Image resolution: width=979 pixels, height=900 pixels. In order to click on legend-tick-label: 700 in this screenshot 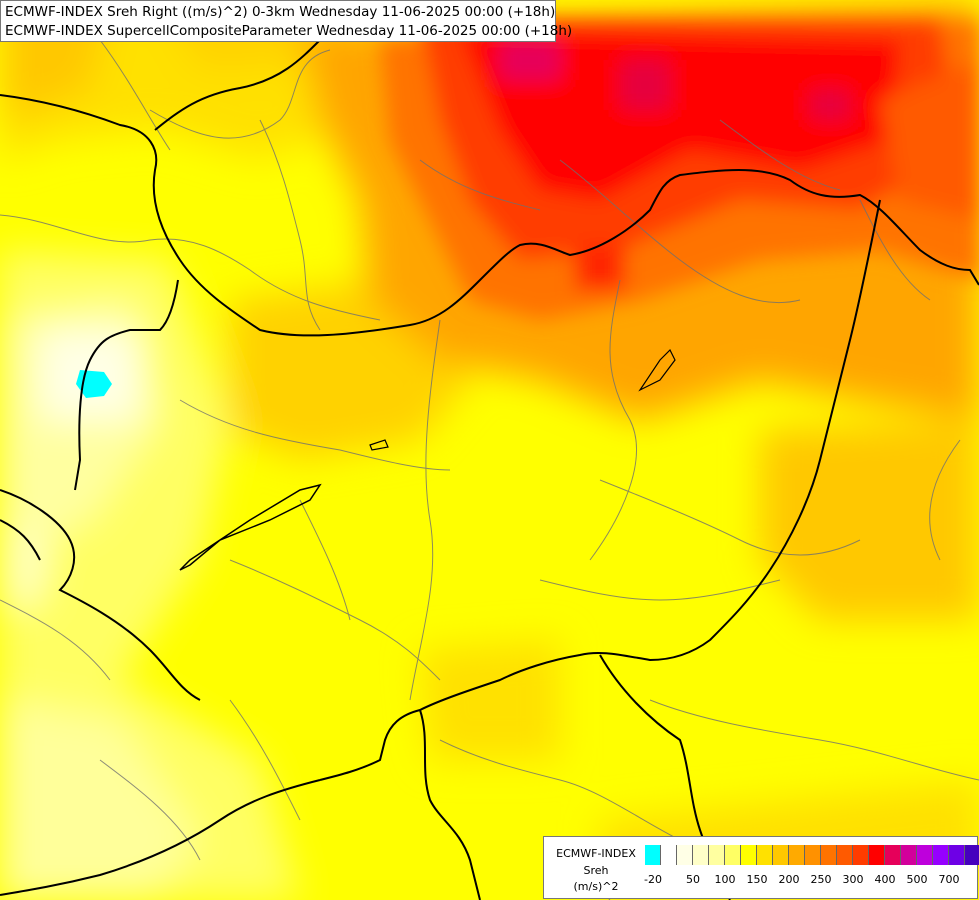, I will do `click(949, 879)`.